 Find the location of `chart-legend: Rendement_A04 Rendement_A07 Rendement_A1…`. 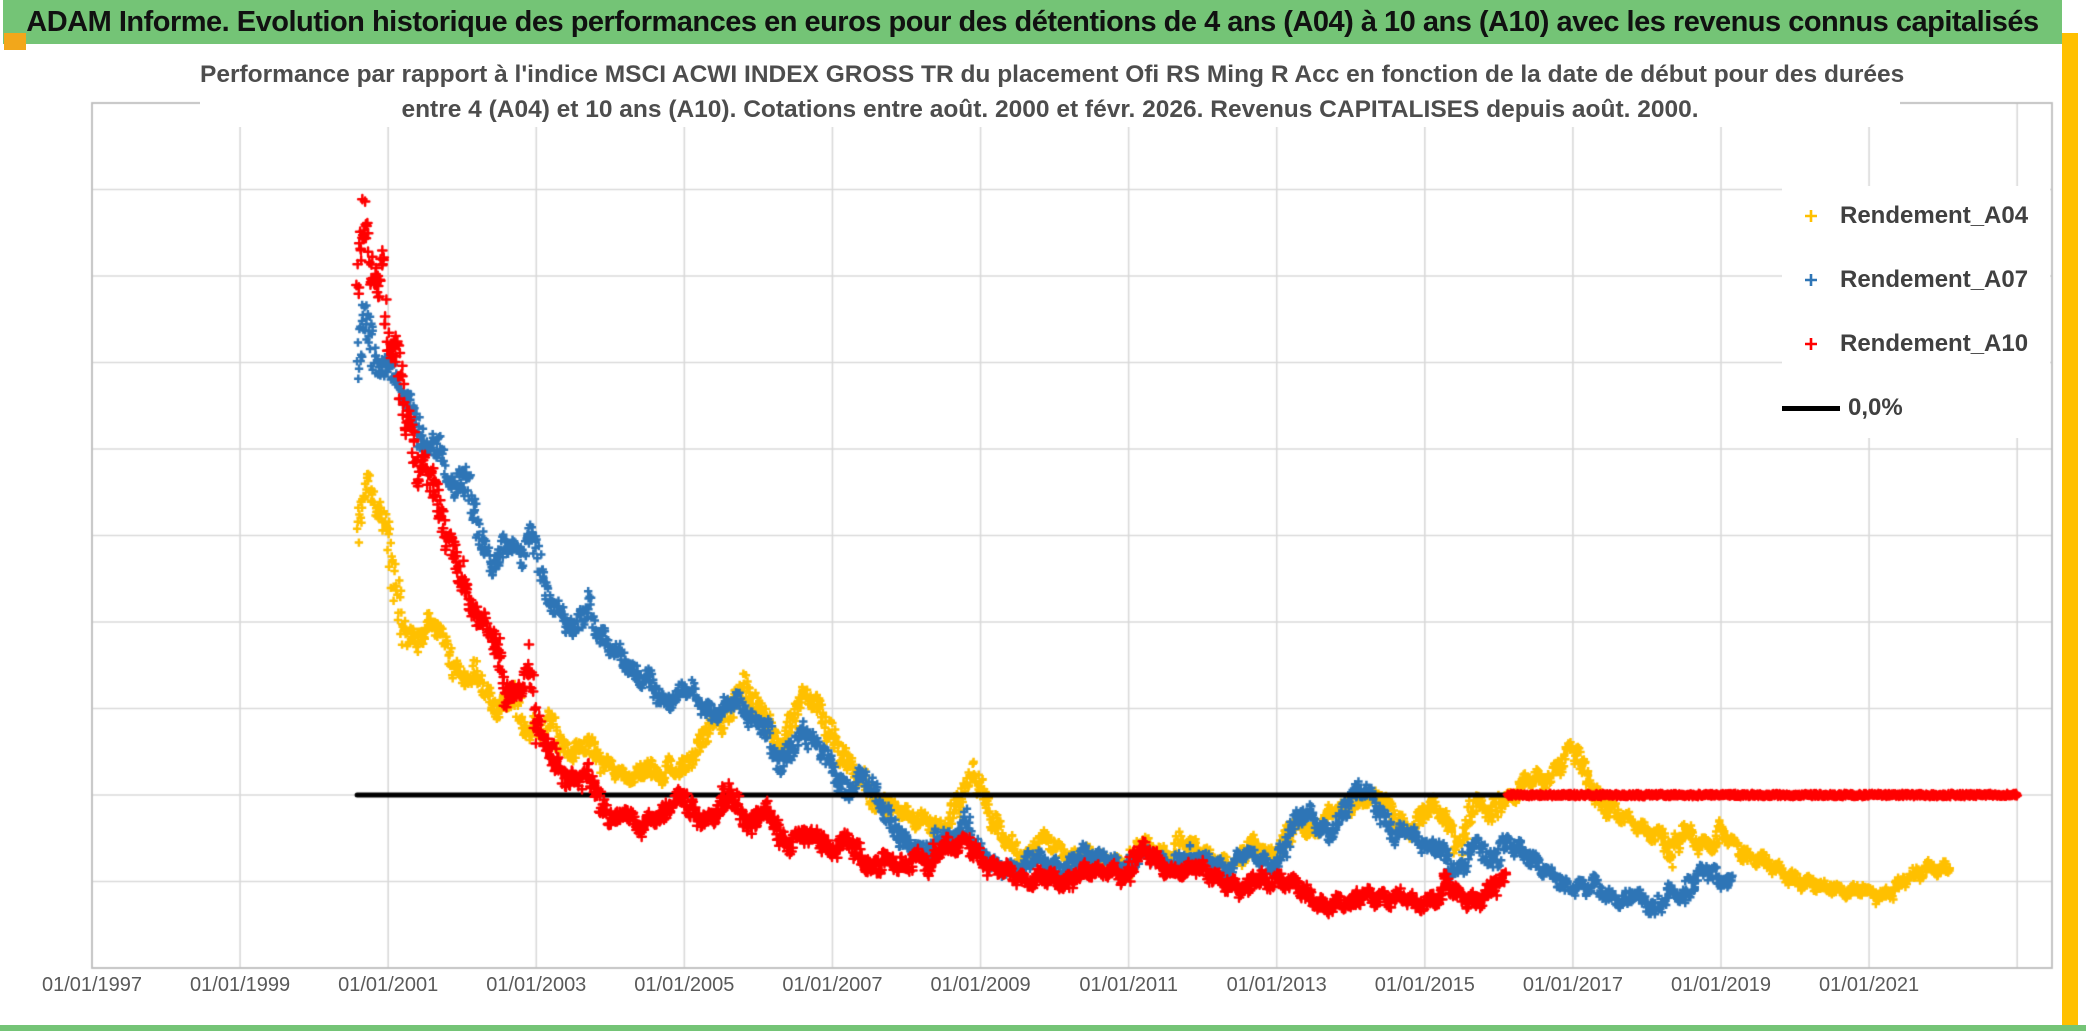

chart-legend: Rendement_A04 Rendement_A07 Rendement_A1… is located at coordinates (1916, 312).